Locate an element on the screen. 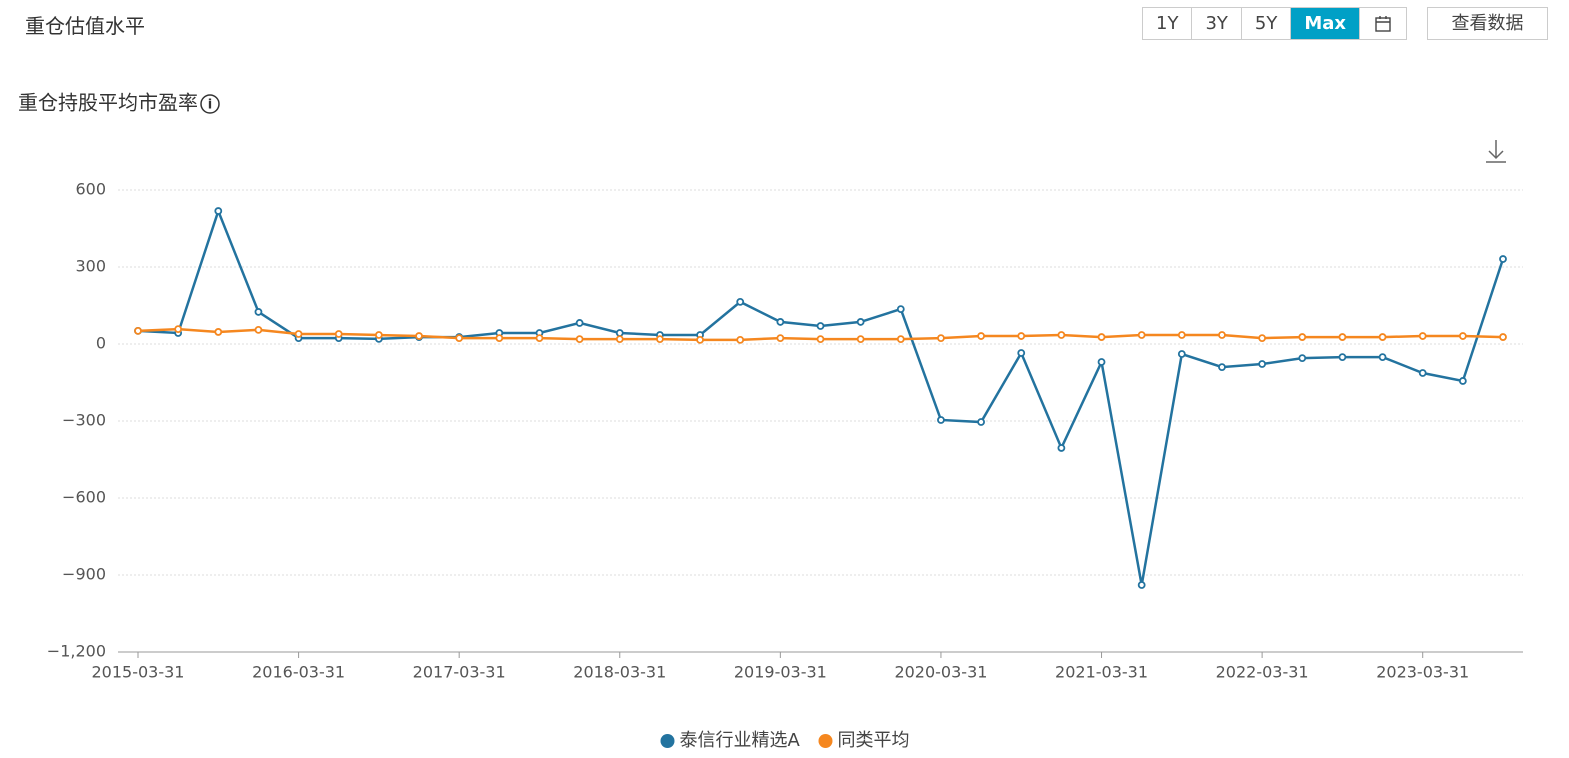  calendar-button is located at coordinates (1383, 23).